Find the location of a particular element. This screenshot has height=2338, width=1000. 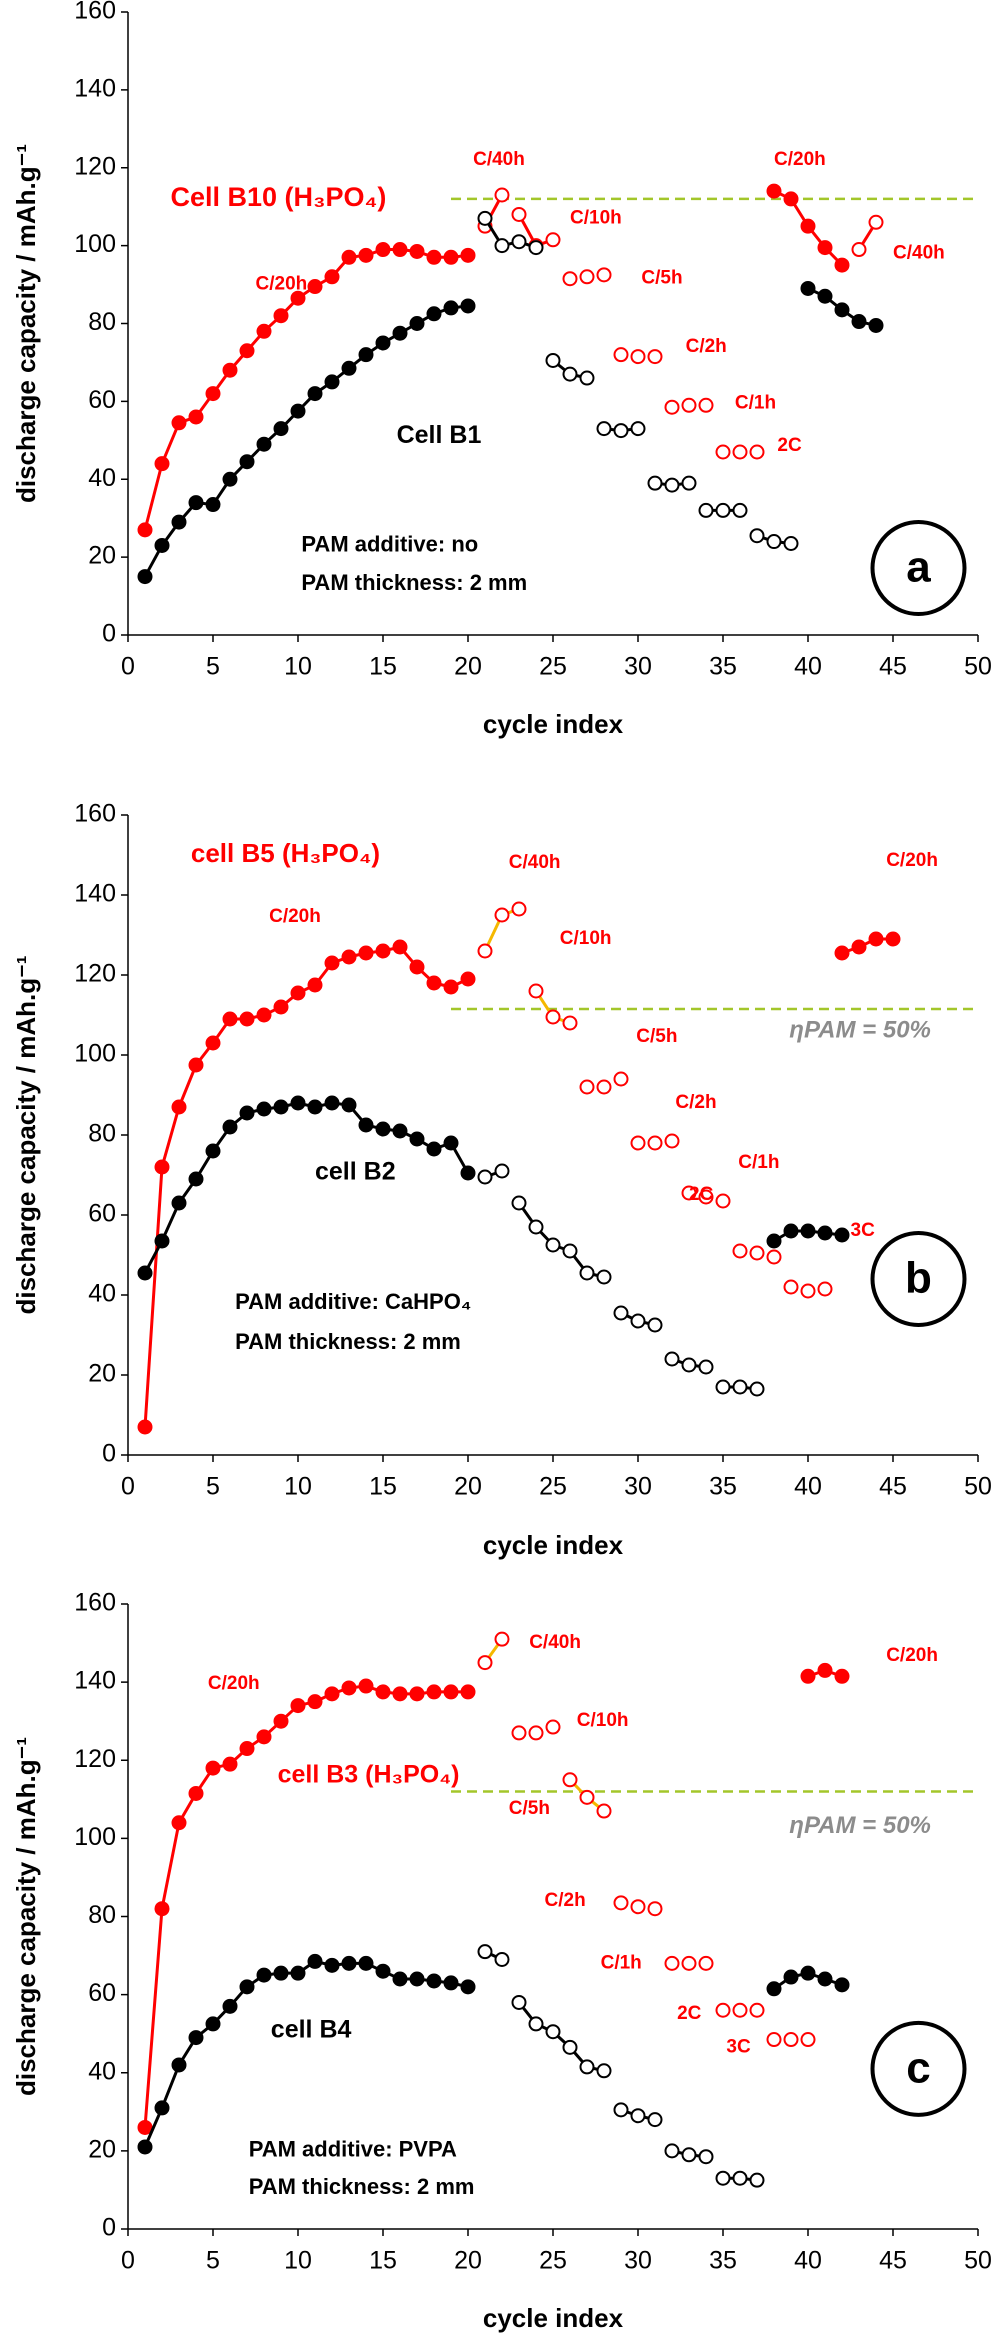

x-axis-title: cycle index is located at coordinates (553, 1545).